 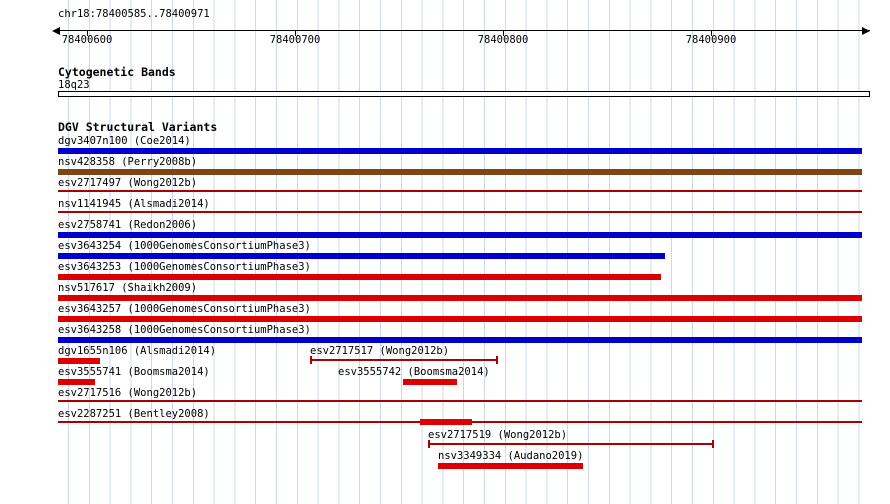 I want to click on variant-inner-box, so click(x=446, y=422).